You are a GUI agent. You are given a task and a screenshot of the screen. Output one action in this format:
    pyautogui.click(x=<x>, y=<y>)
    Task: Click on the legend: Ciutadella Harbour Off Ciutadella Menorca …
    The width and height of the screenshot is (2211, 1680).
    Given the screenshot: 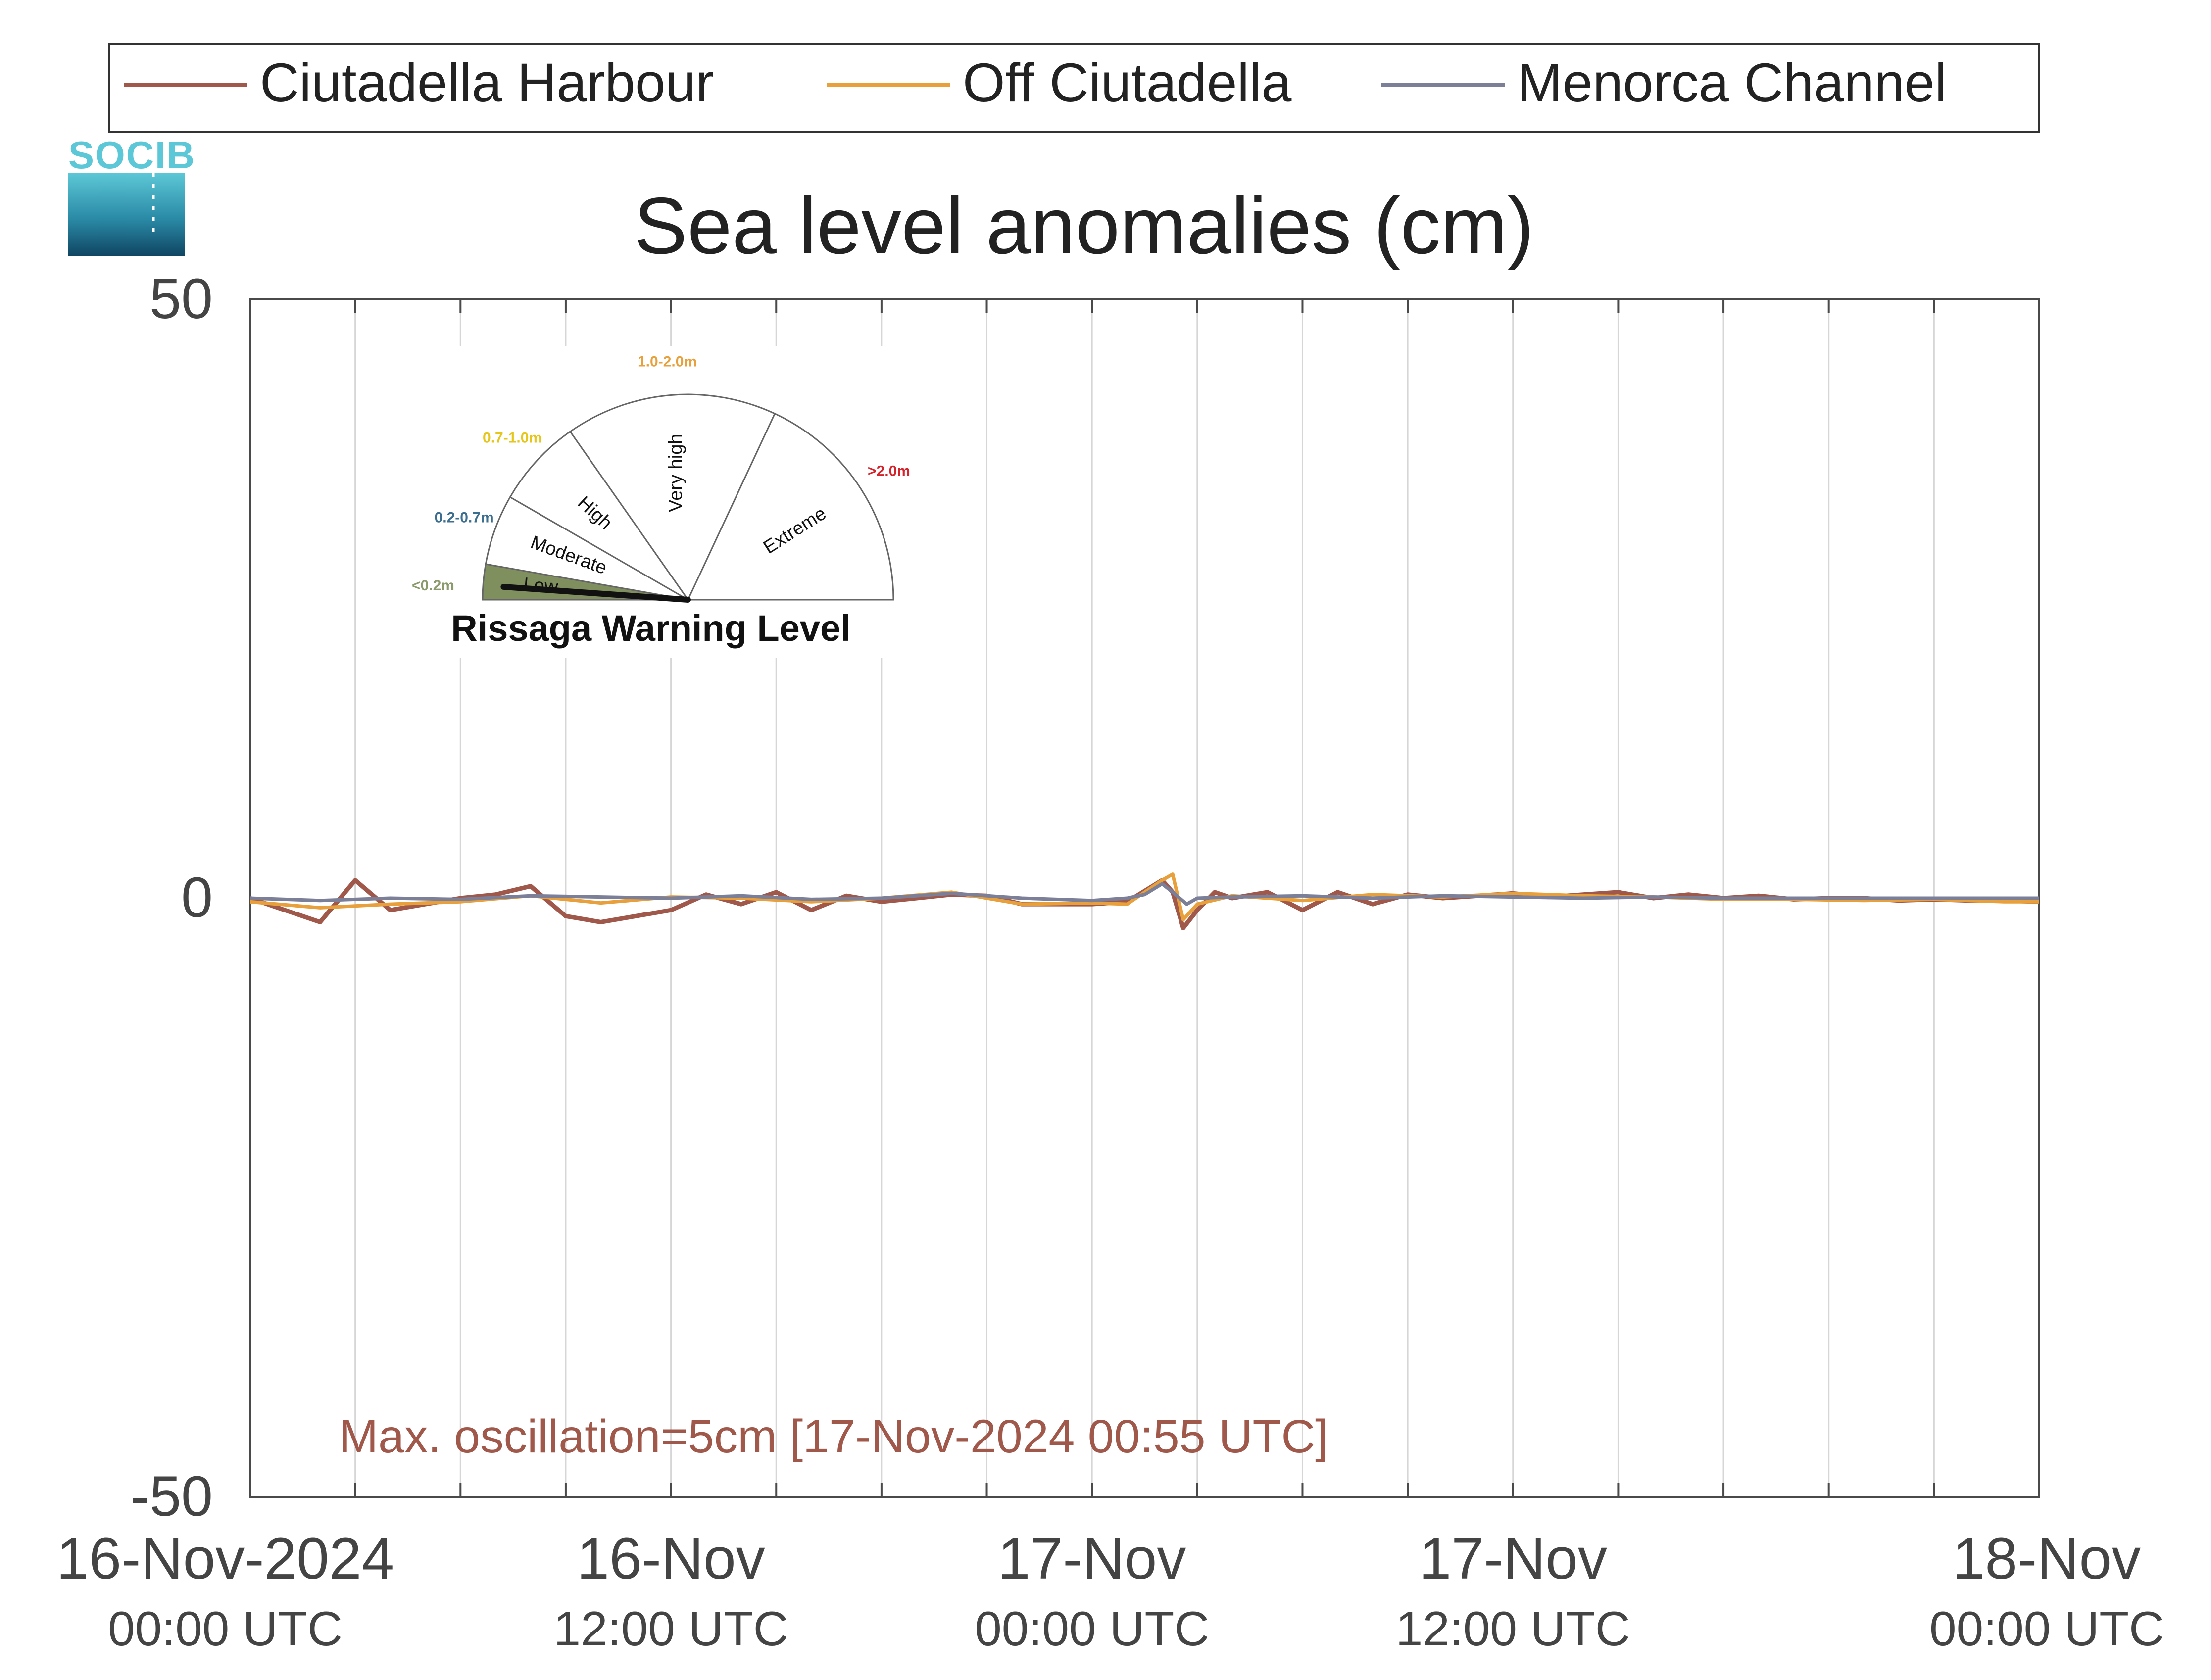 What is the action you would take?
    pyautogui.click(x=1074, y=88)
    